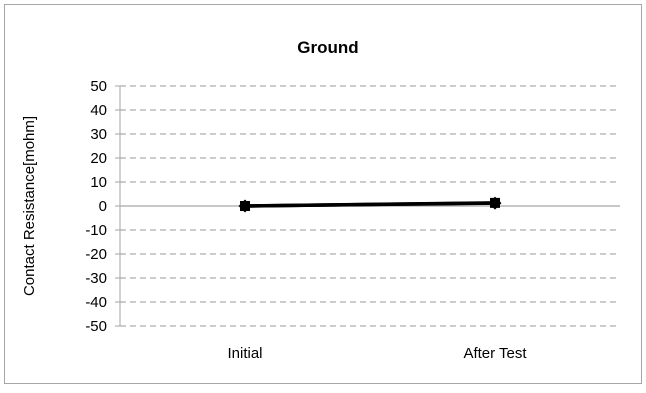 The width and height of the screenshot is (646, 393). I want to click on x-category-label: Initial, so click(244, 353).